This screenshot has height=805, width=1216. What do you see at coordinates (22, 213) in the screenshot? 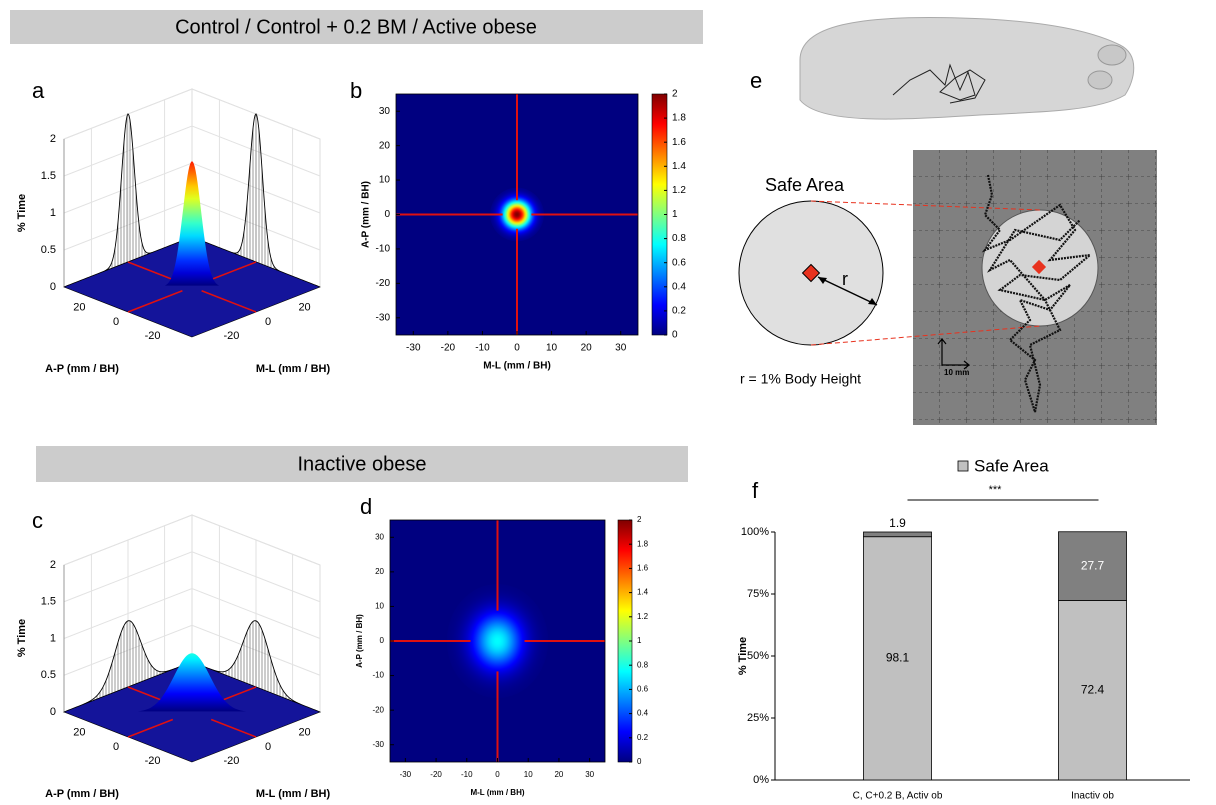
I see `z-axis-label: % Time` at bounding box center [22, 213].